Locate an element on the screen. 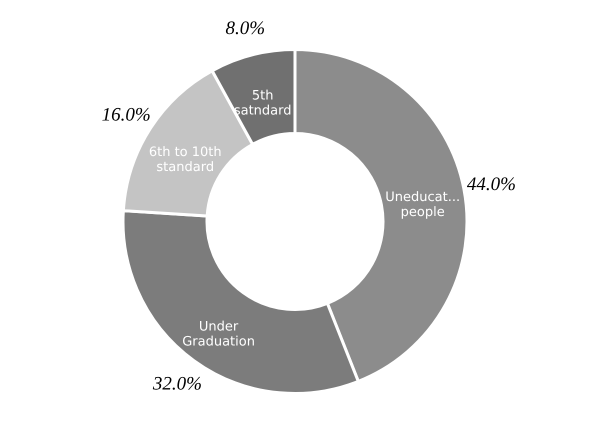  slice-label: Under Graduation is located at coordinates (218, 335).